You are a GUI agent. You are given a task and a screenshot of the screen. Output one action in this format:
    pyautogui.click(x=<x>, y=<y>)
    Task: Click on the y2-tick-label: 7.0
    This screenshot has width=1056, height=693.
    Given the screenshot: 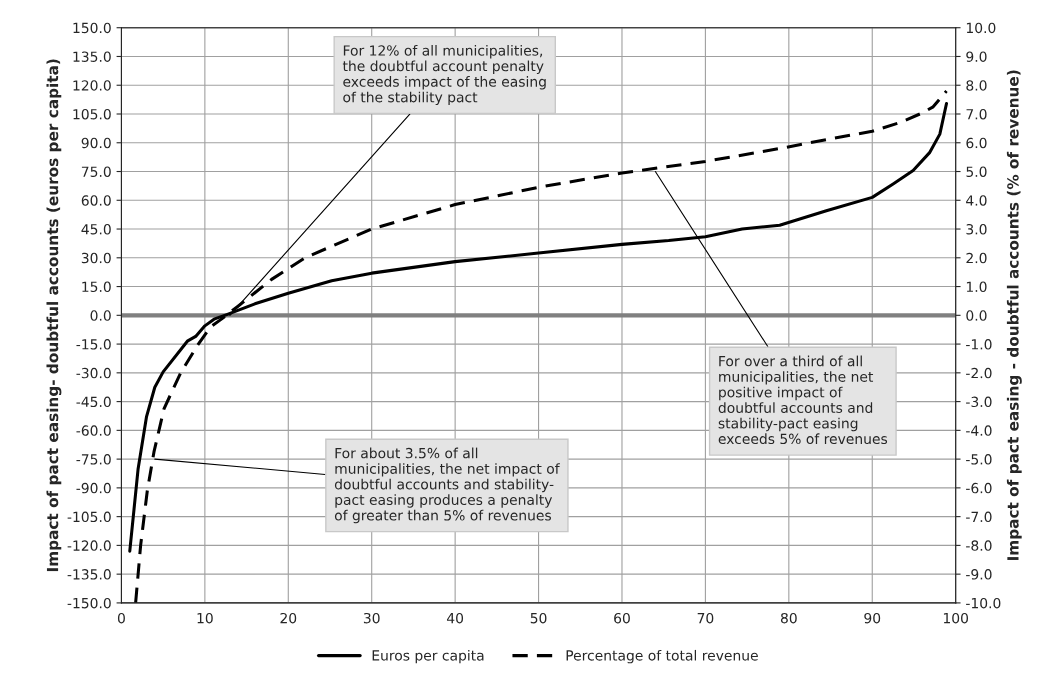 What is the action you would take?
    pyautogui.click(x=976, y=114)
    